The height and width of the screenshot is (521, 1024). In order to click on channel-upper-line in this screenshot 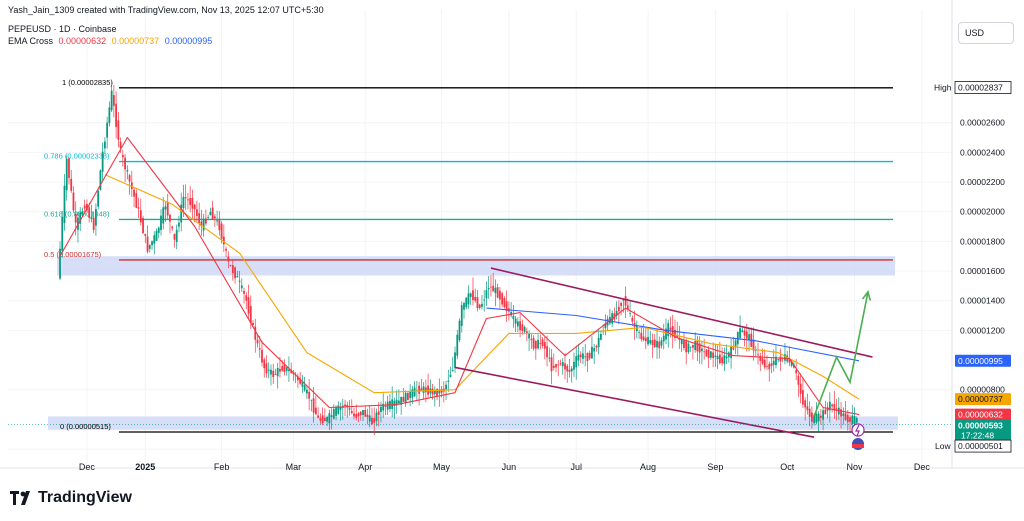, I will do `click(681, 312)`.